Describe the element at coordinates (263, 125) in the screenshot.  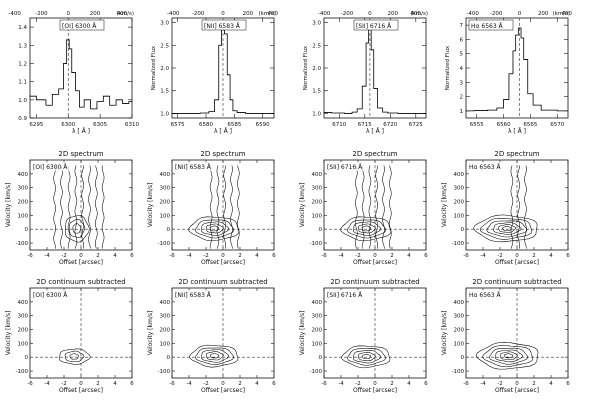
I see `x-tick-label: 6590` at that location.